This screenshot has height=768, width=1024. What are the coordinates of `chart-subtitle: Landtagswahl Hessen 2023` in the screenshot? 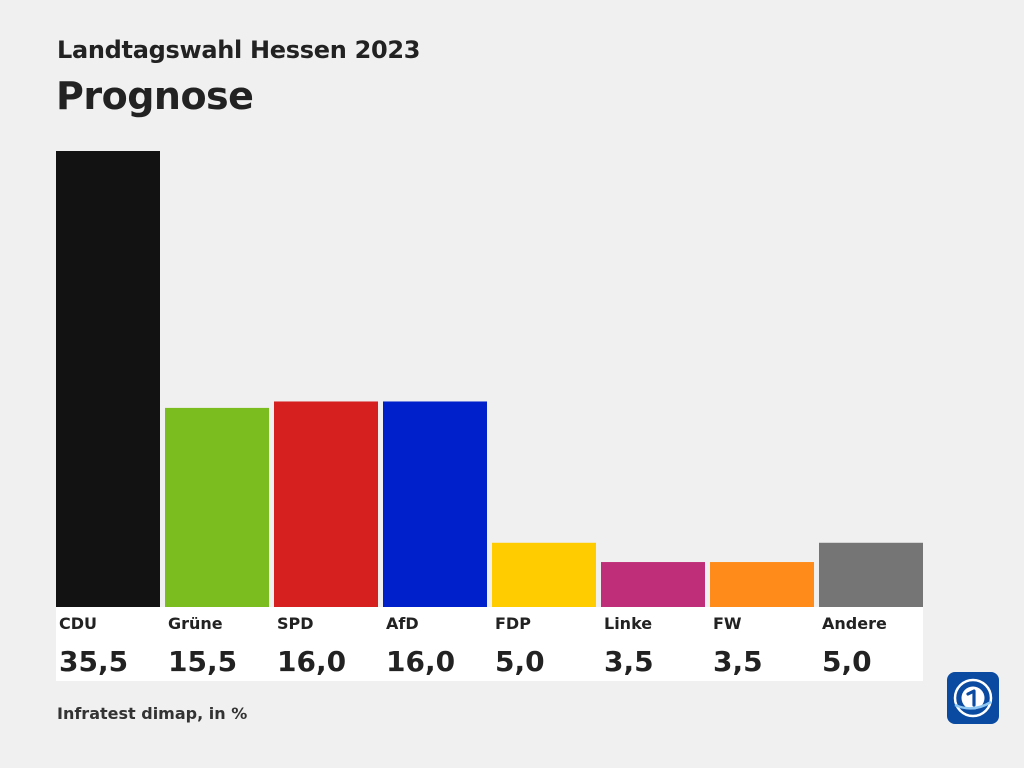 It's located at (239, 50).